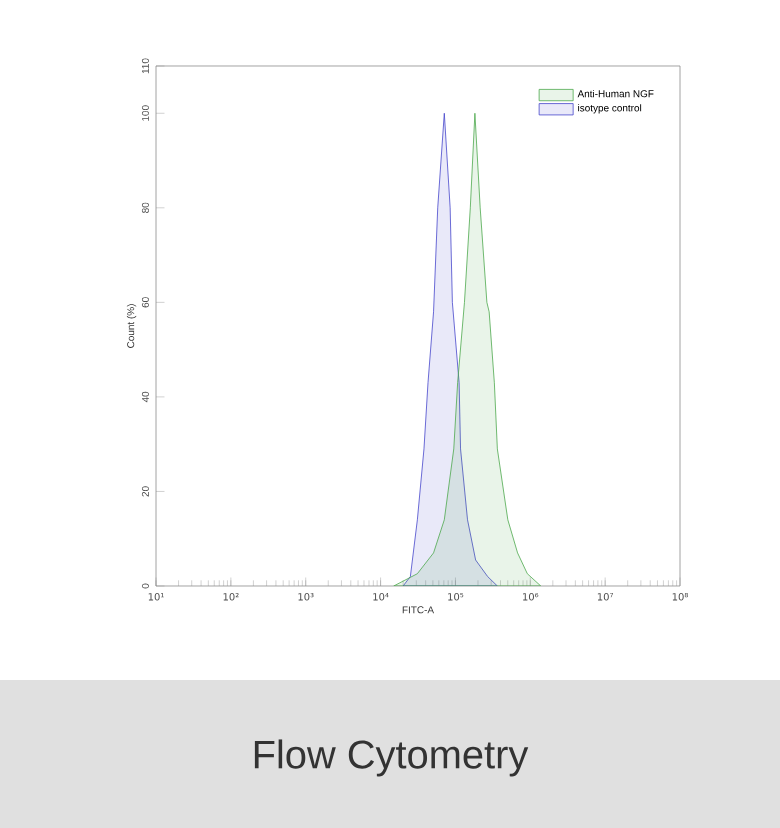 The width and height of the screenshot is (780, 828). What do you see at coordinates (391, 758) in the screenshot?
I see `text: Flow Cytometry` at bounding box center [391, 758].